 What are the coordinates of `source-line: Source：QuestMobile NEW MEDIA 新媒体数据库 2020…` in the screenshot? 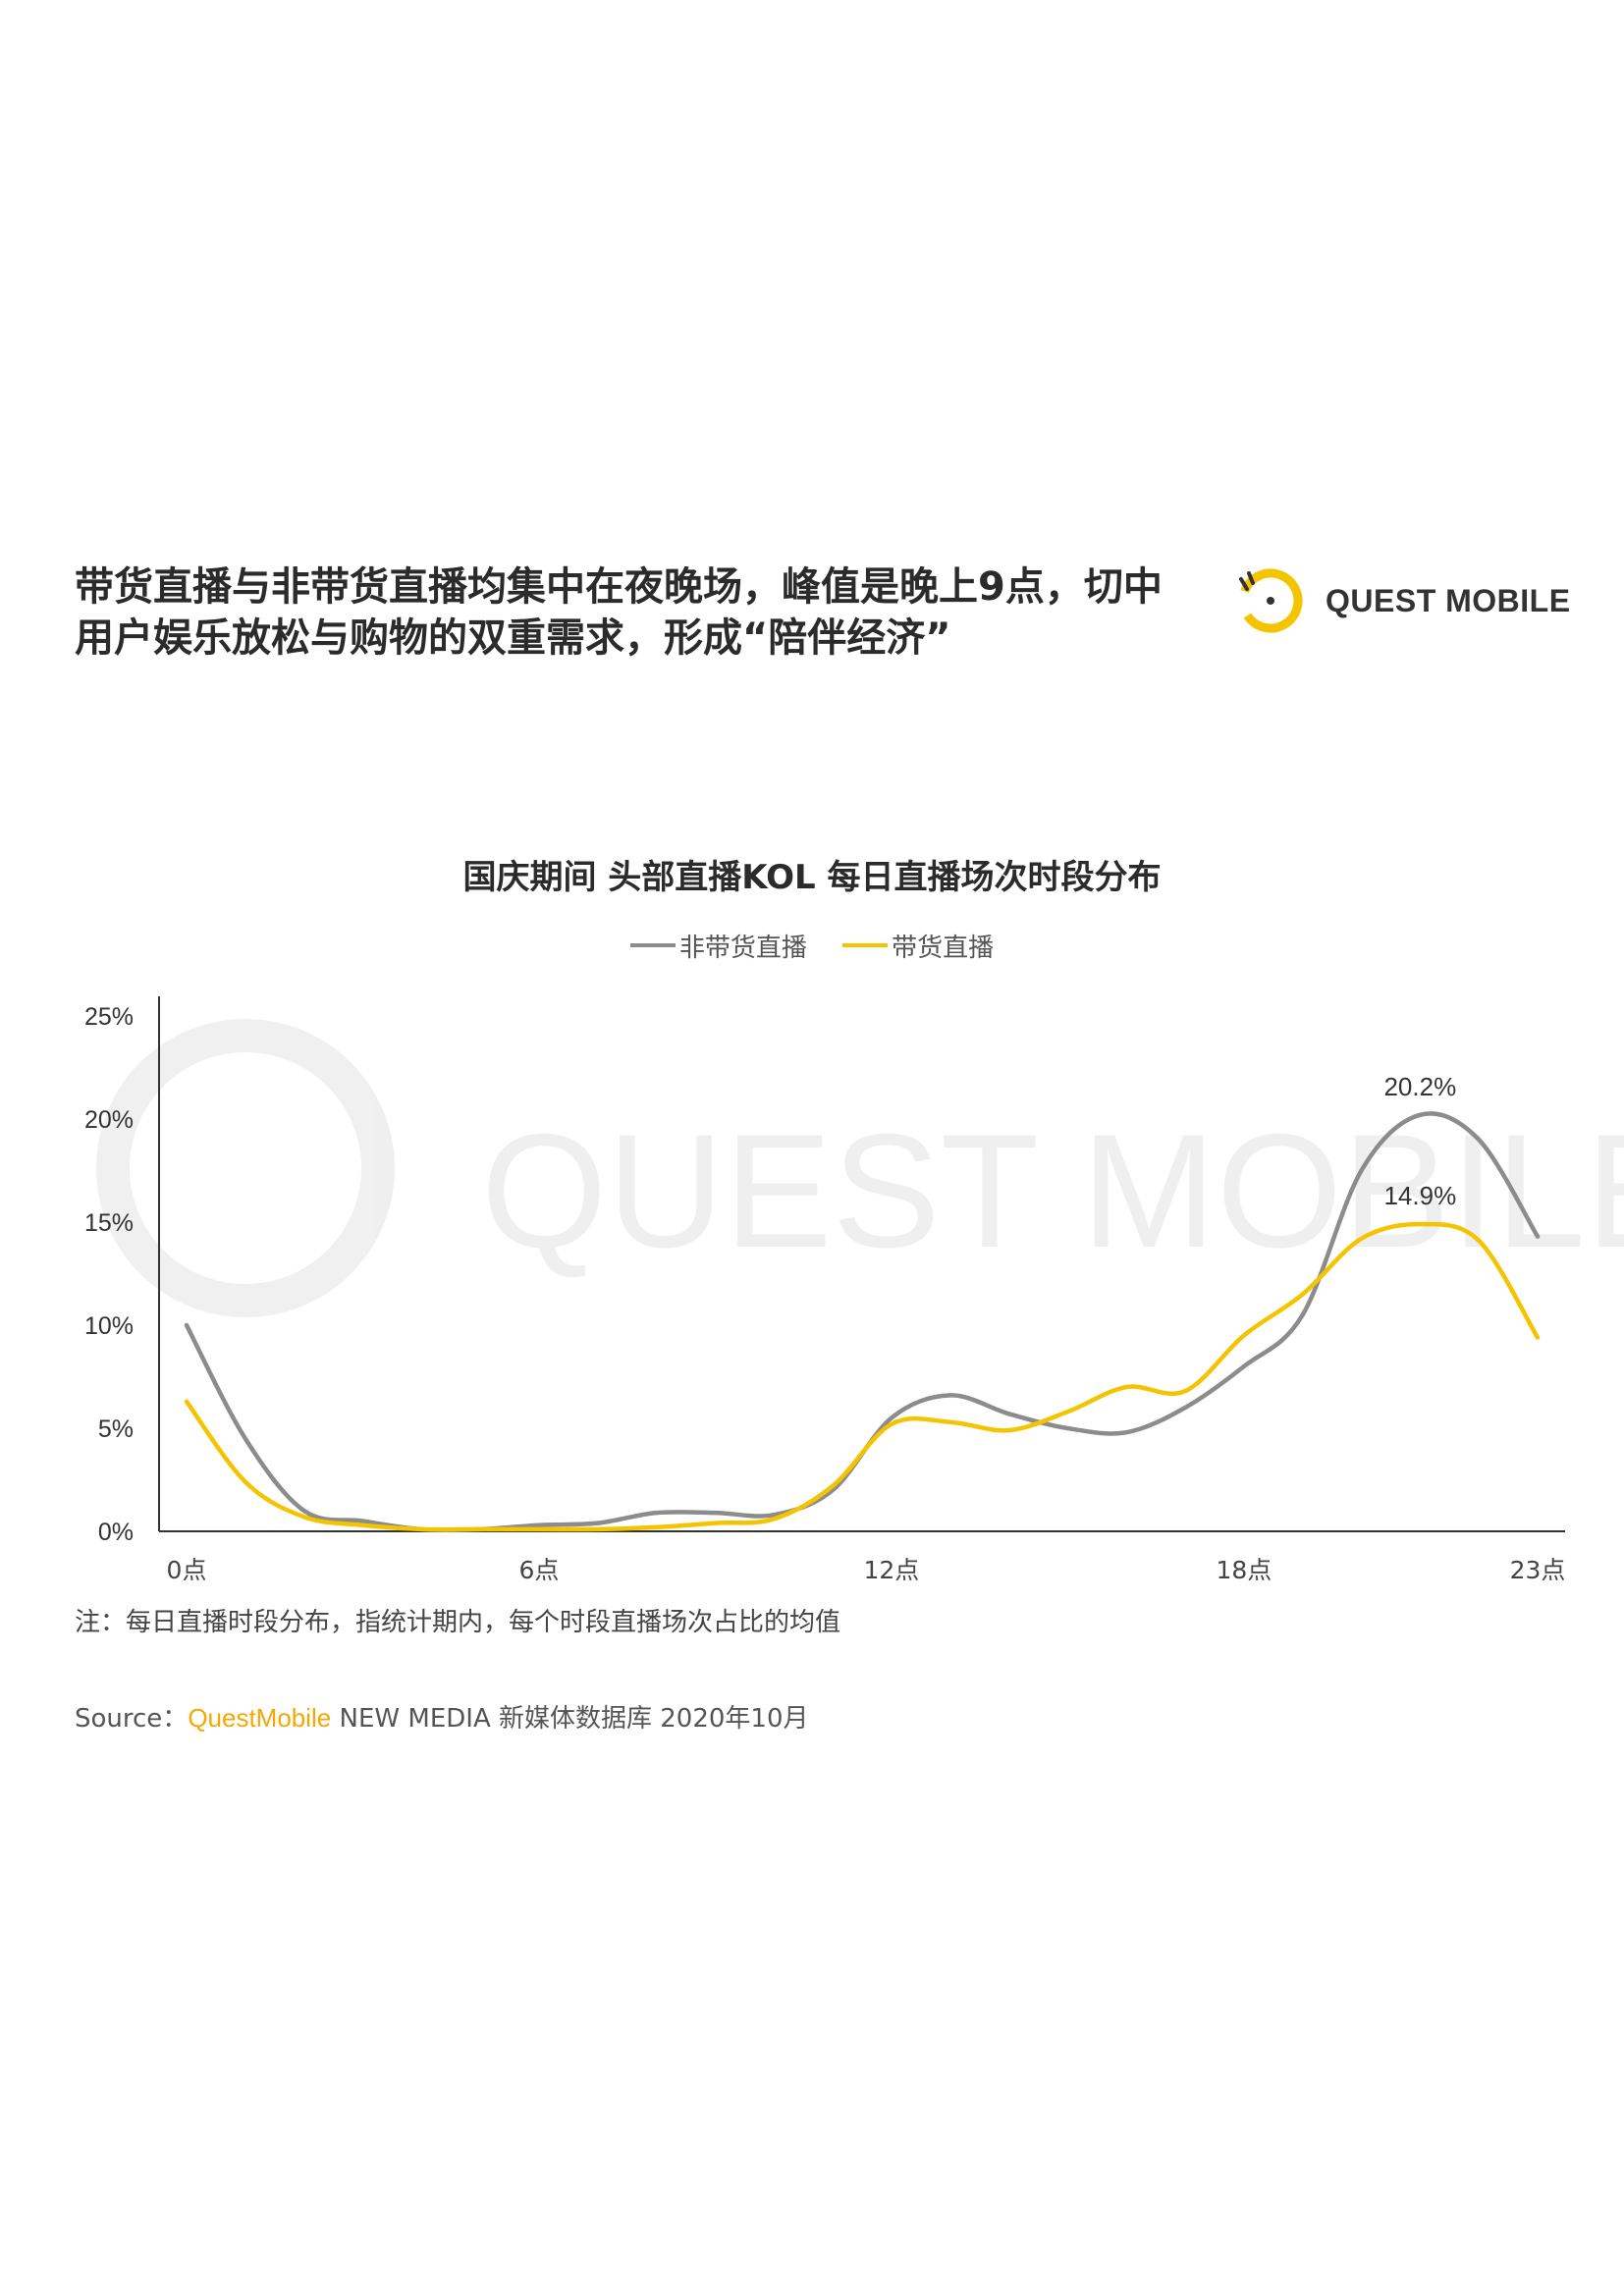 It's located at (442, 1716).